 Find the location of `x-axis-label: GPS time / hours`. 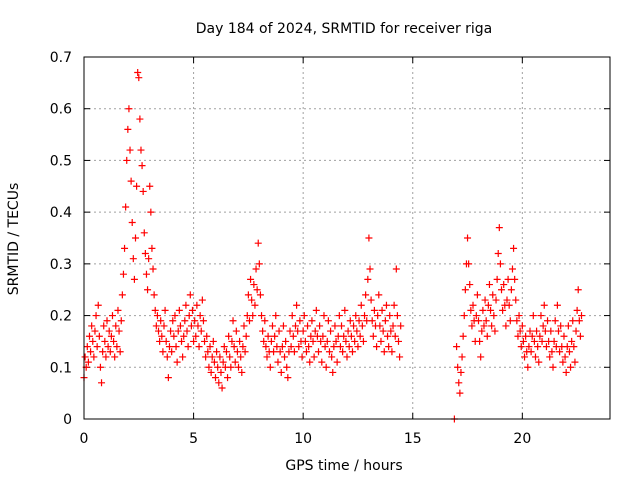

x-axis-label: GPS time / hours is located at coordinates (343, 466).